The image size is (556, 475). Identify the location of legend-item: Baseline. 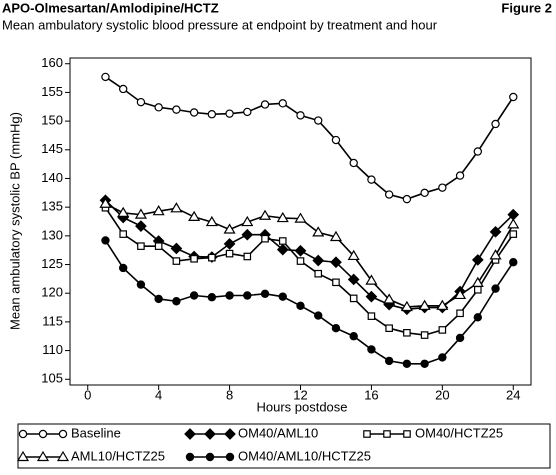
(69, 432).